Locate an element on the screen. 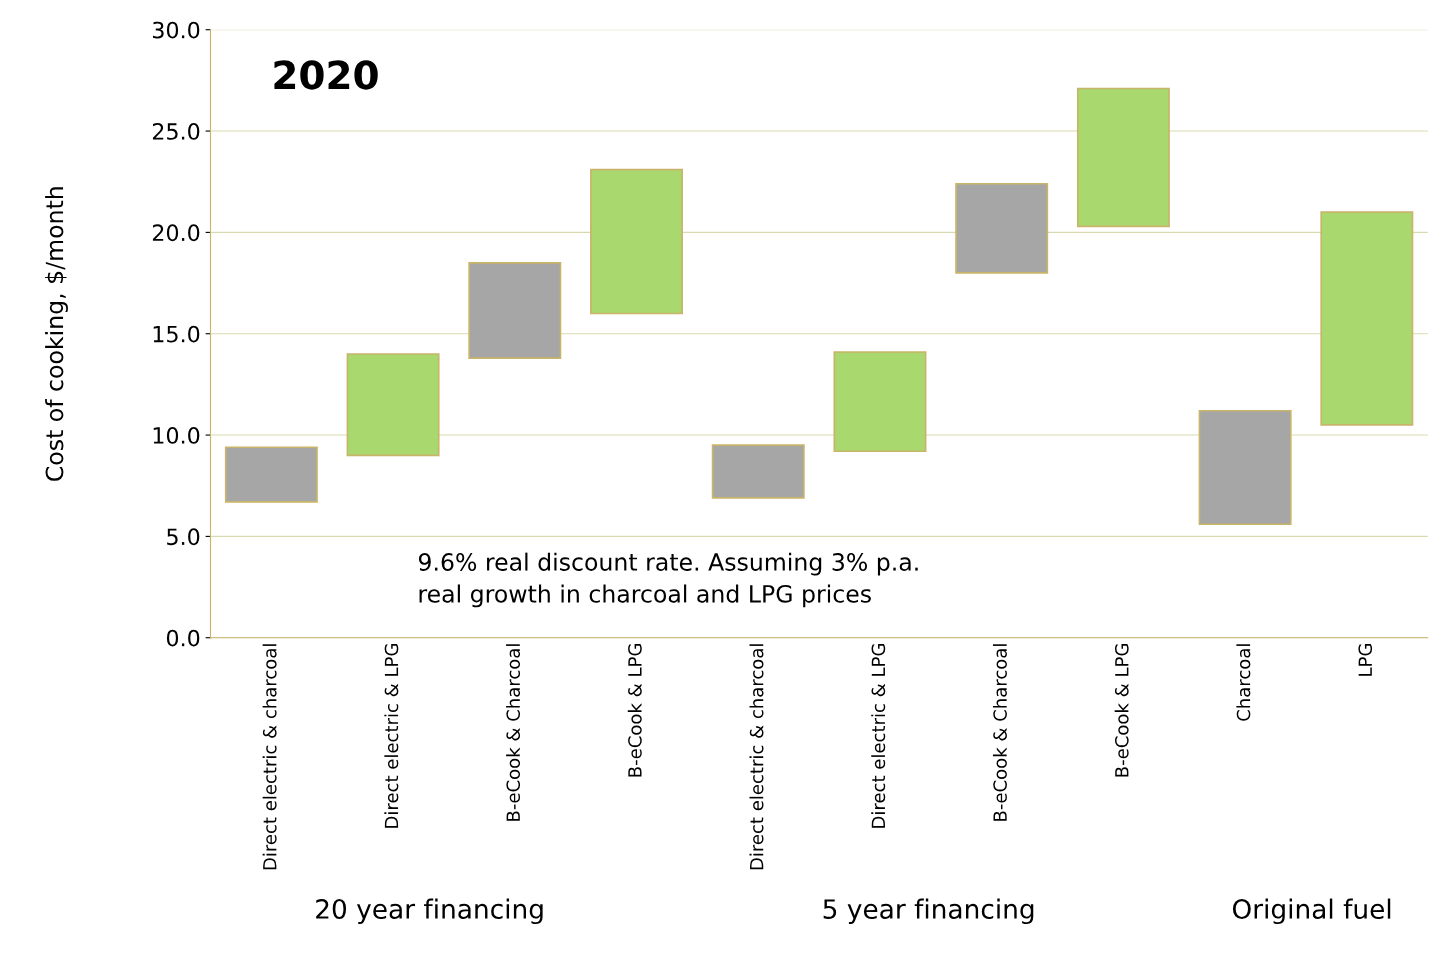 Image resolution: width=1432 pixels, height=959 pixels. text: 2020 is located at coordinates (326, 75).